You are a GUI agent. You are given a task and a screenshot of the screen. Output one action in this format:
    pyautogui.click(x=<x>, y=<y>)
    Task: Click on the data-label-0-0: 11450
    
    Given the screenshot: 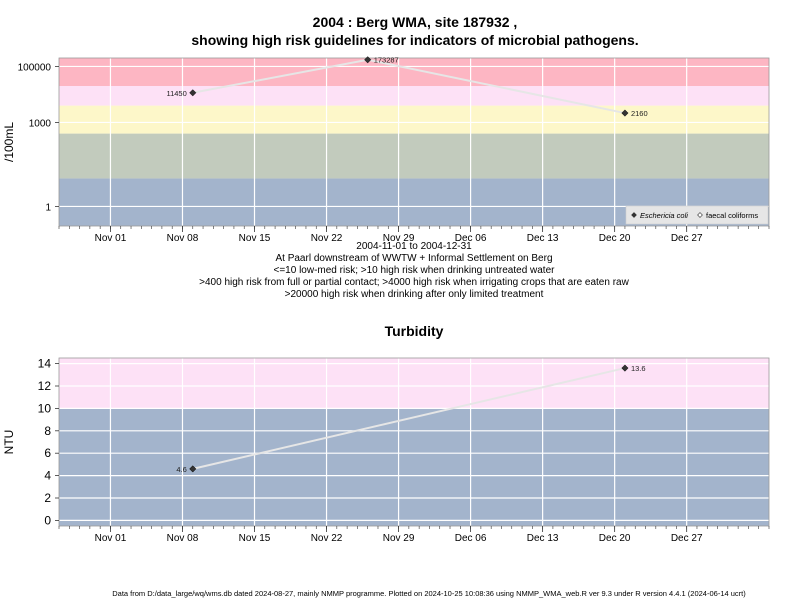 What is the action you would take?
    pyautogui.click(x=176, y=93)
    